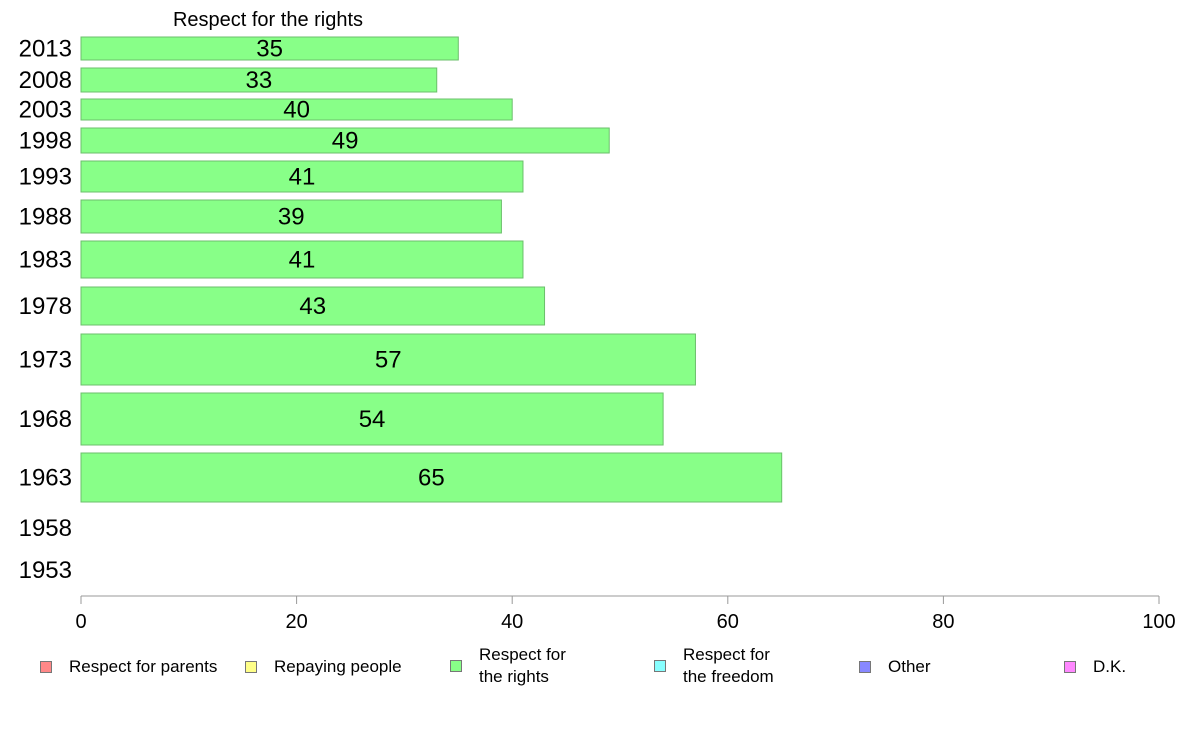 The height and width of the screenshot is (741, 1188). I want to click on legend-item-respect-for-the-rights: Respect for the rights, so click(508, 666).